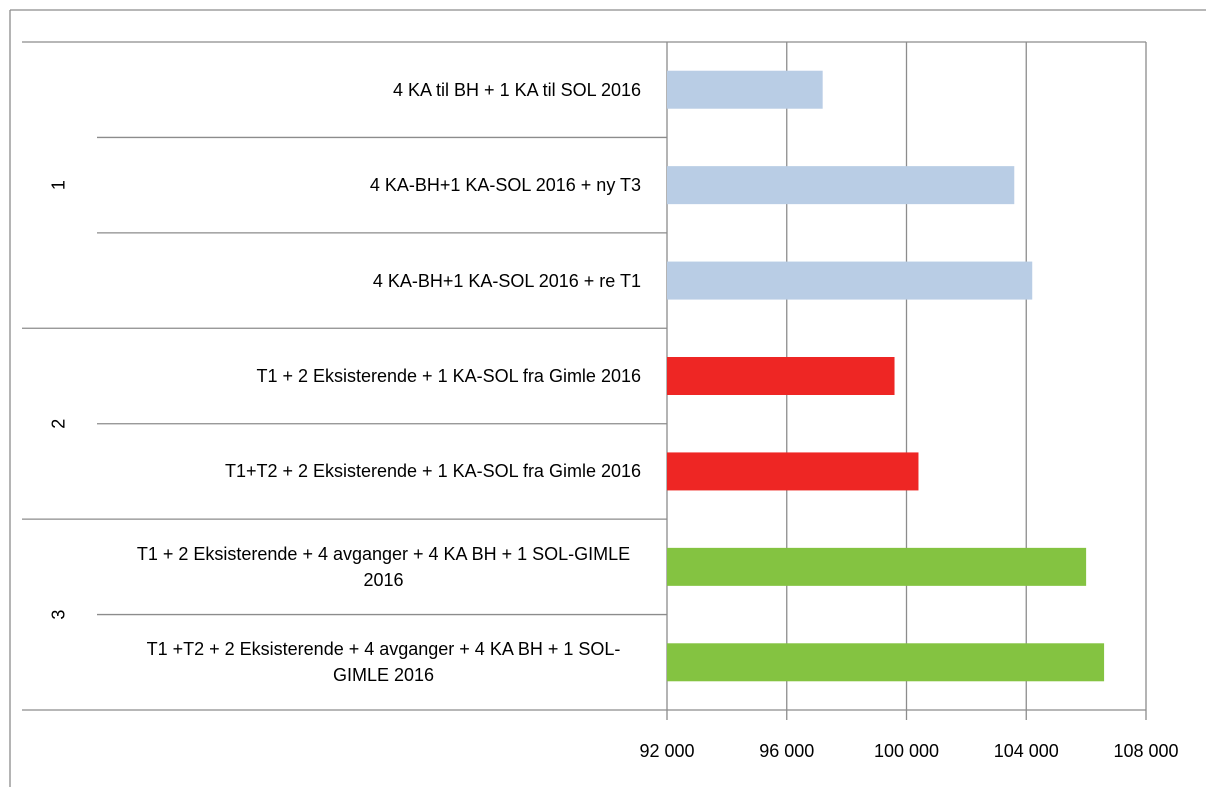 The width and height of the screenshot is (1206, 787). I want to click on category-label: 4 KA-BH+1 KA-SOL 2016 + ny T3, so click(370, 184).